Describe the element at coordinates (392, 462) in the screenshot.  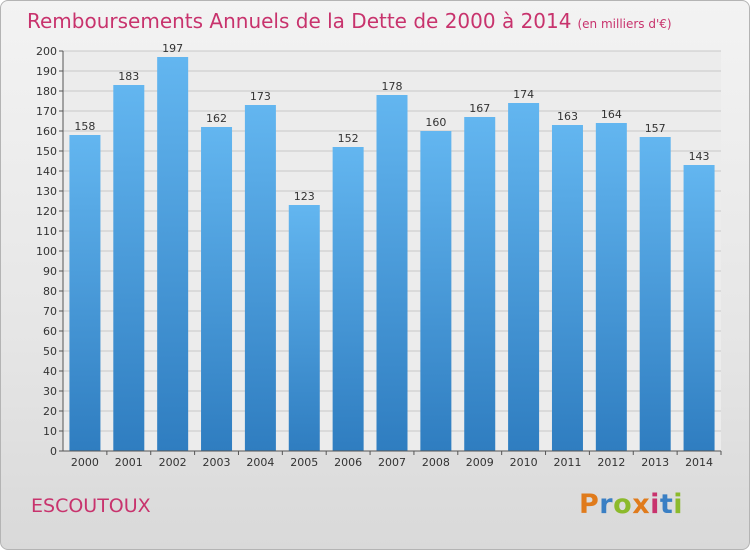
I see `x-tick-label-2007: 2007` at that location.